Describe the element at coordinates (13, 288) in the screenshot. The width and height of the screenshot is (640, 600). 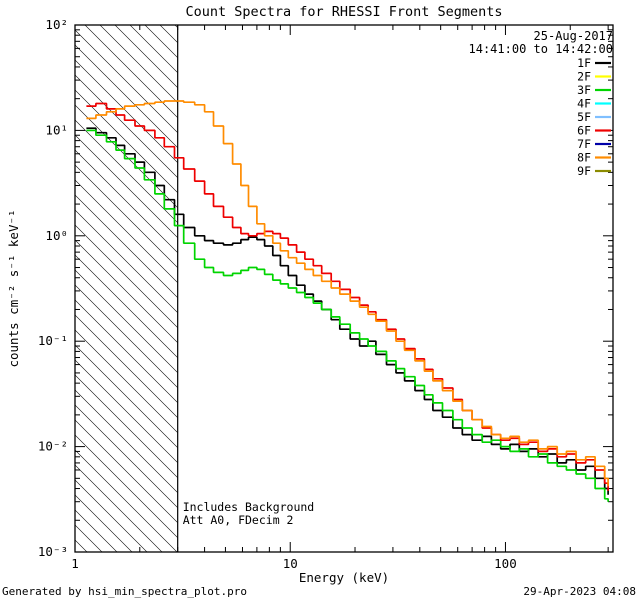
I see `y-axis-label: counts cm⁻² s⁻¹ keV⁻¹` at that location.